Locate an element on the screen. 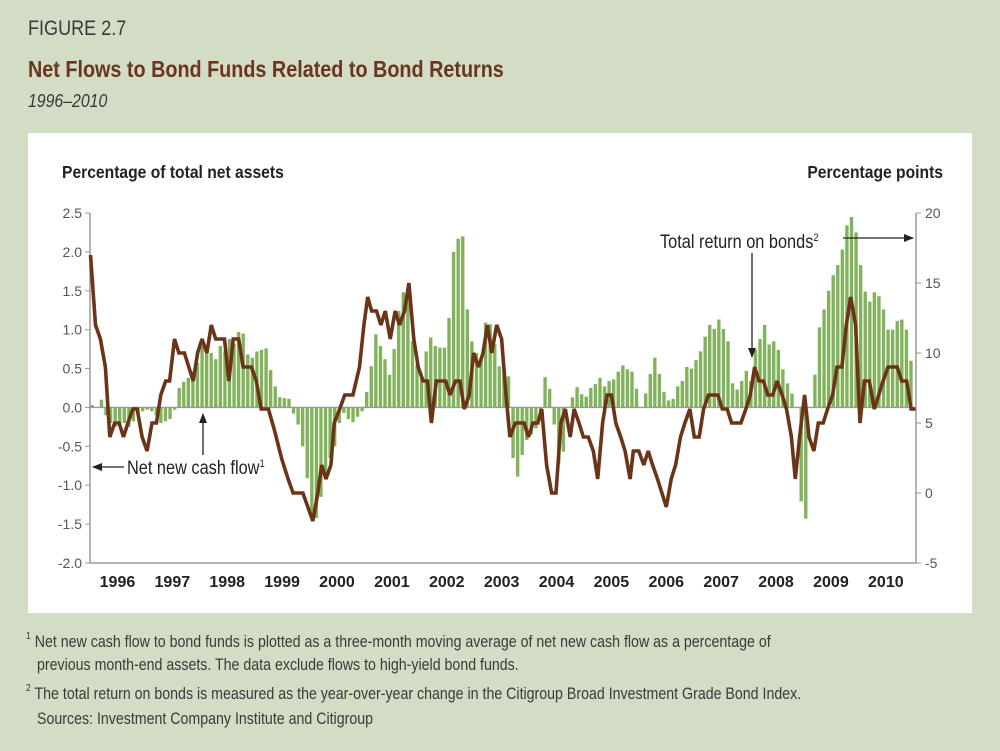 The width and height of the screenshot is (1000, 751). footnote-1-mark: 1 is located at coordinates (28, 636).